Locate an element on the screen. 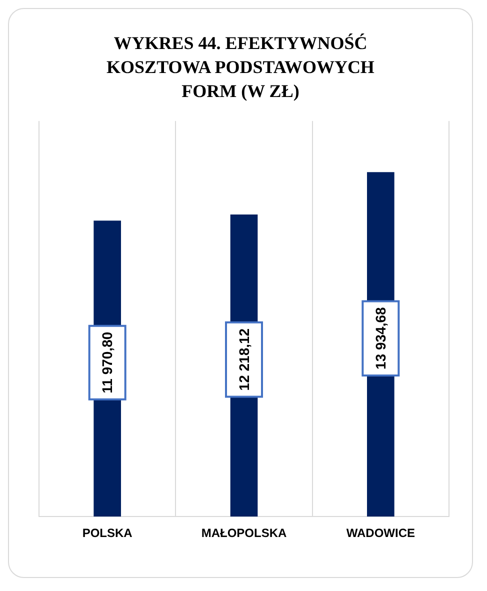 The width and height of the screenshot is (487, 591). x-tick-label: POLSKA is located at coordinates (107, 533).